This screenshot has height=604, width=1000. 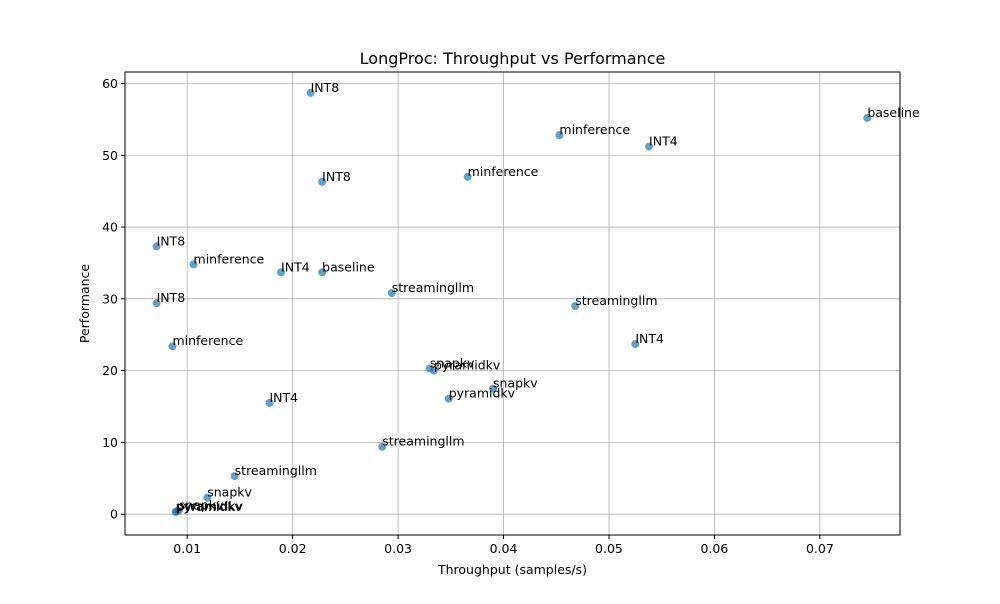 What do you see at coordinates (504, 548) in the screenshot?
I see `x-tick-label: 0.04` at bounding box center [504, 548].